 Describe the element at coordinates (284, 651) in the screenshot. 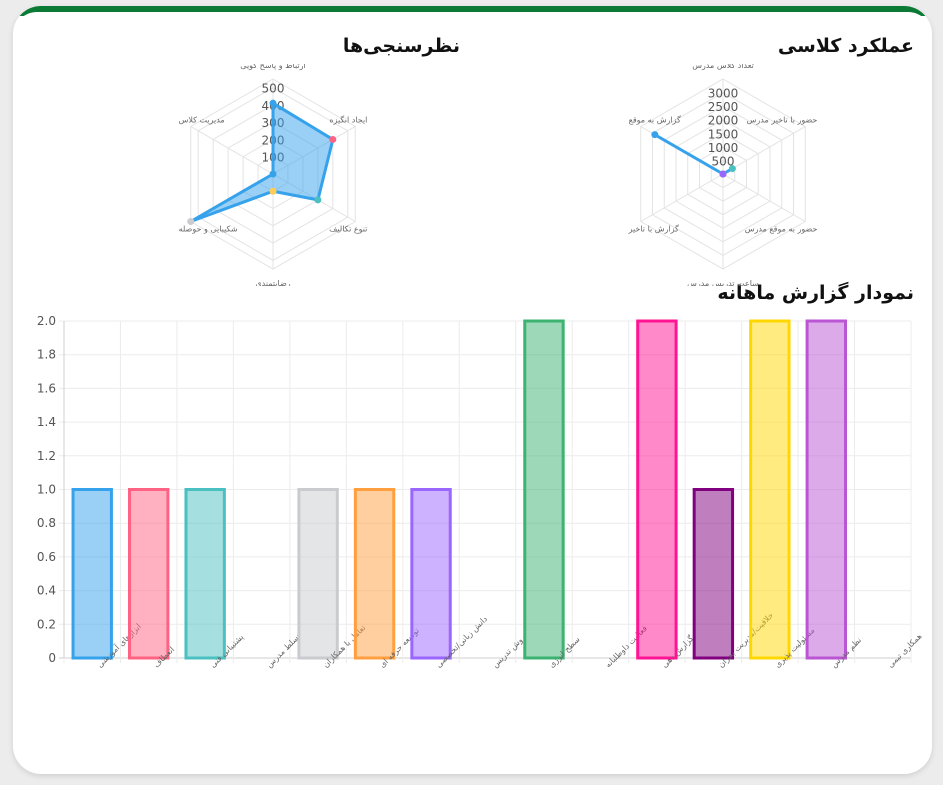

I see `x-tick-label: تسلط مدرس` at that location.